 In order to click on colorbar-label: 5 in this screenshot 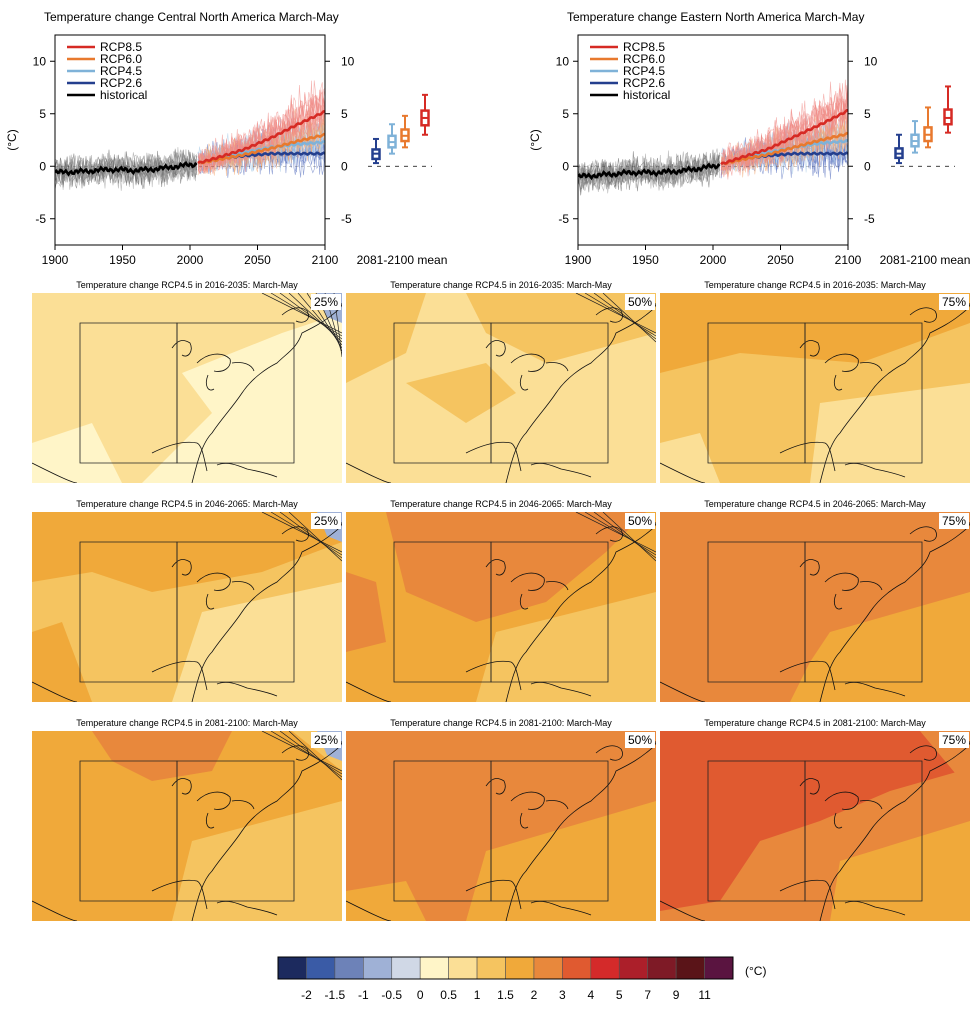, I will do `click(619, 995)`.